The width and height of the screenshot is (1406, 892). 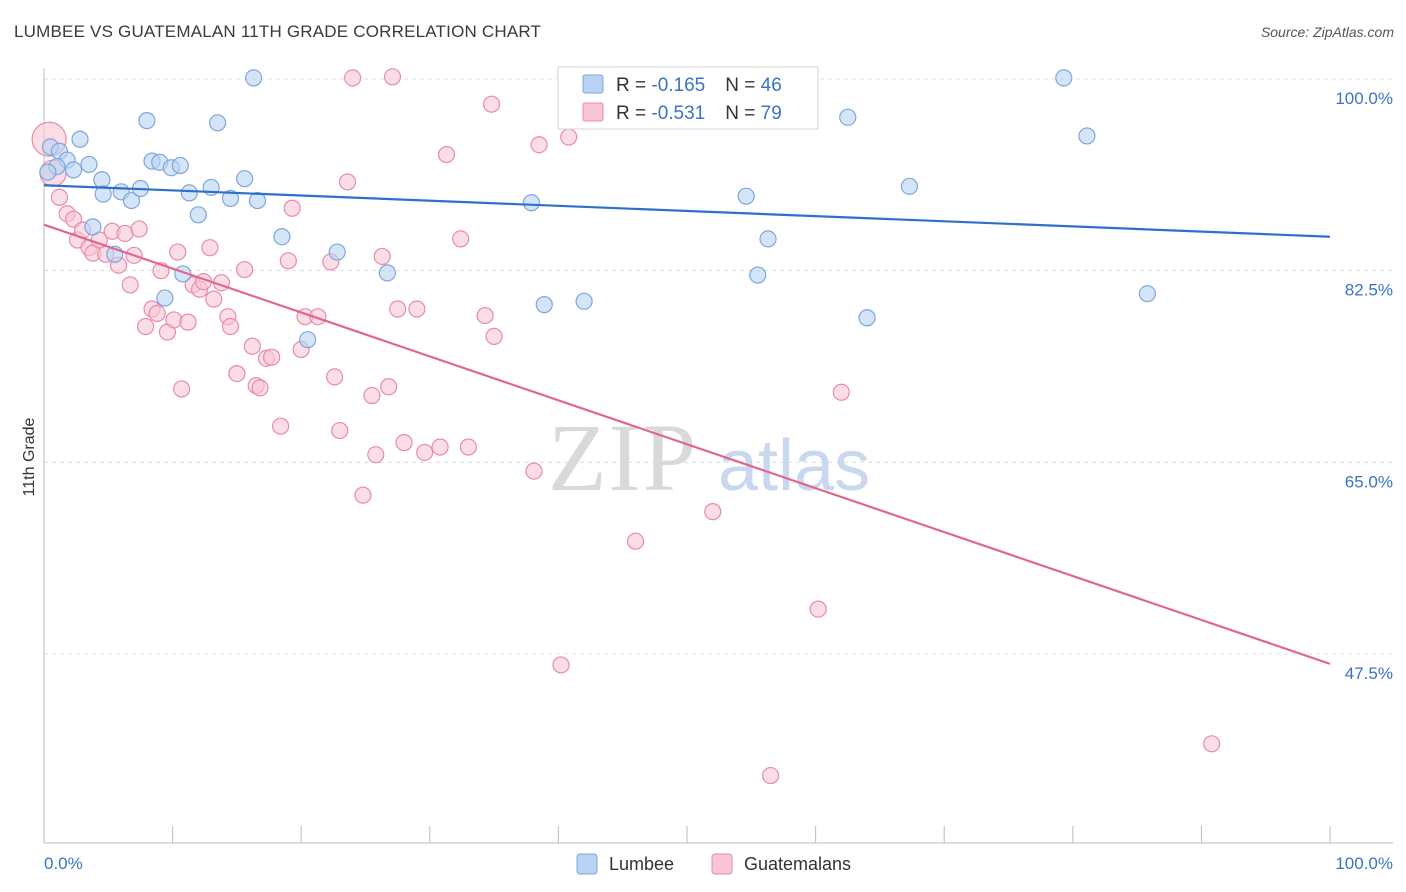 I want to click on bottom-legend: Lumbee Guatemalans, so click(x=713, y=864).